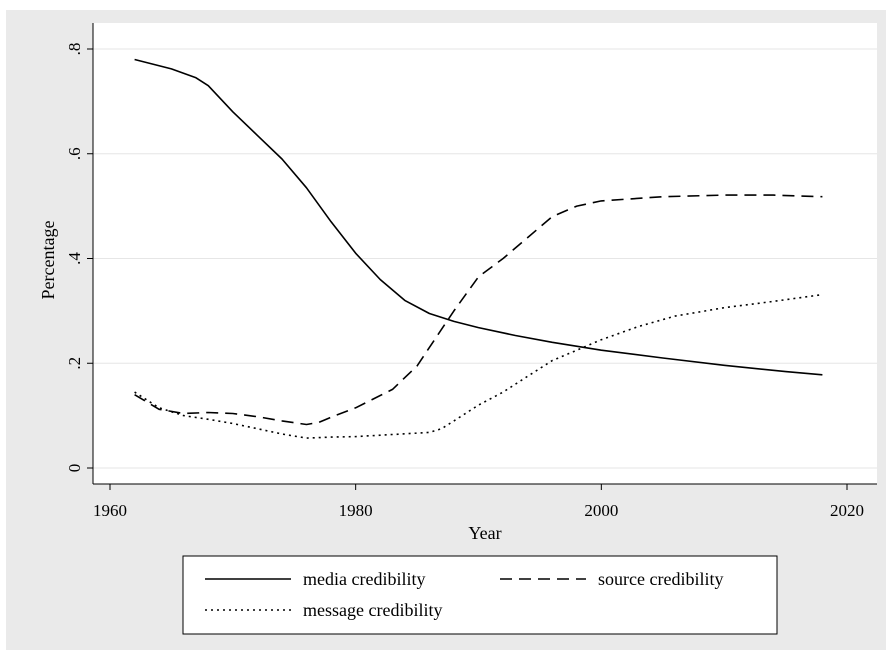  Describe the element at coordinates (364, 579) in the screenshot. I see `legend-label: media credibility` at that location.